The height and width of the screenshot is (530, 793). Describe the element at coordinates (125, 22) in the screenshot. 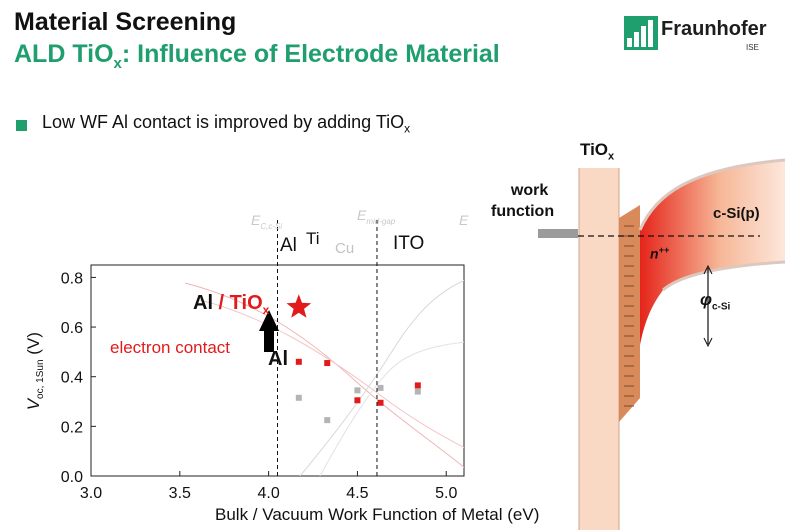

I see `slide-title: Material Screening` at that location.